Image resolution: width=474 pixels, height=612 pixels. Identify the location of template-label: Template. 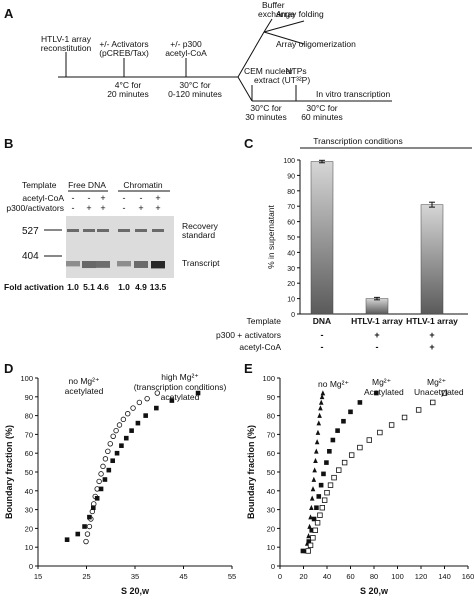
(39, 185).